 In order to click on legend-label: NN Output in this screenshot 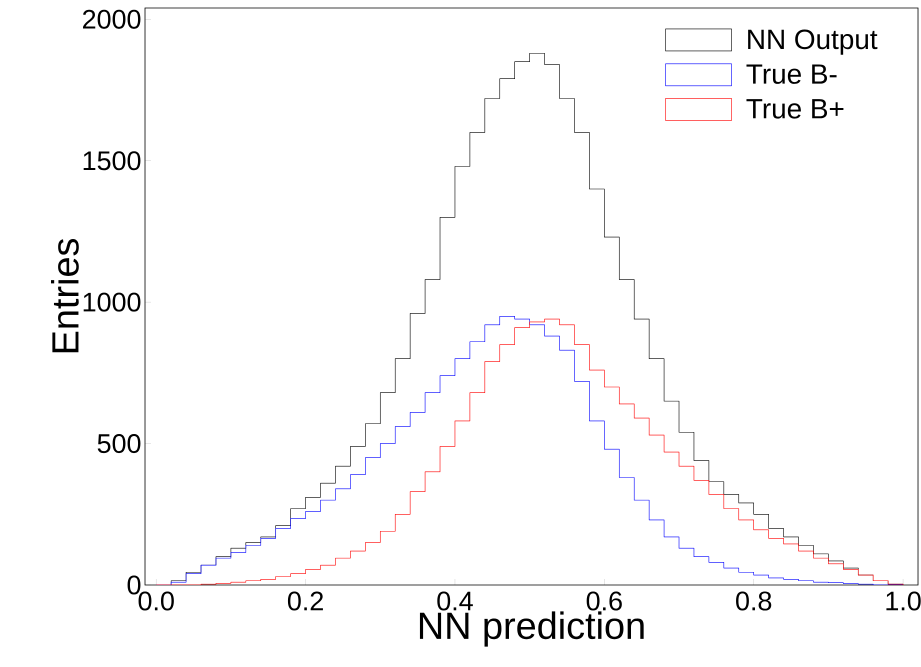, I will do `click(813, 42)`.